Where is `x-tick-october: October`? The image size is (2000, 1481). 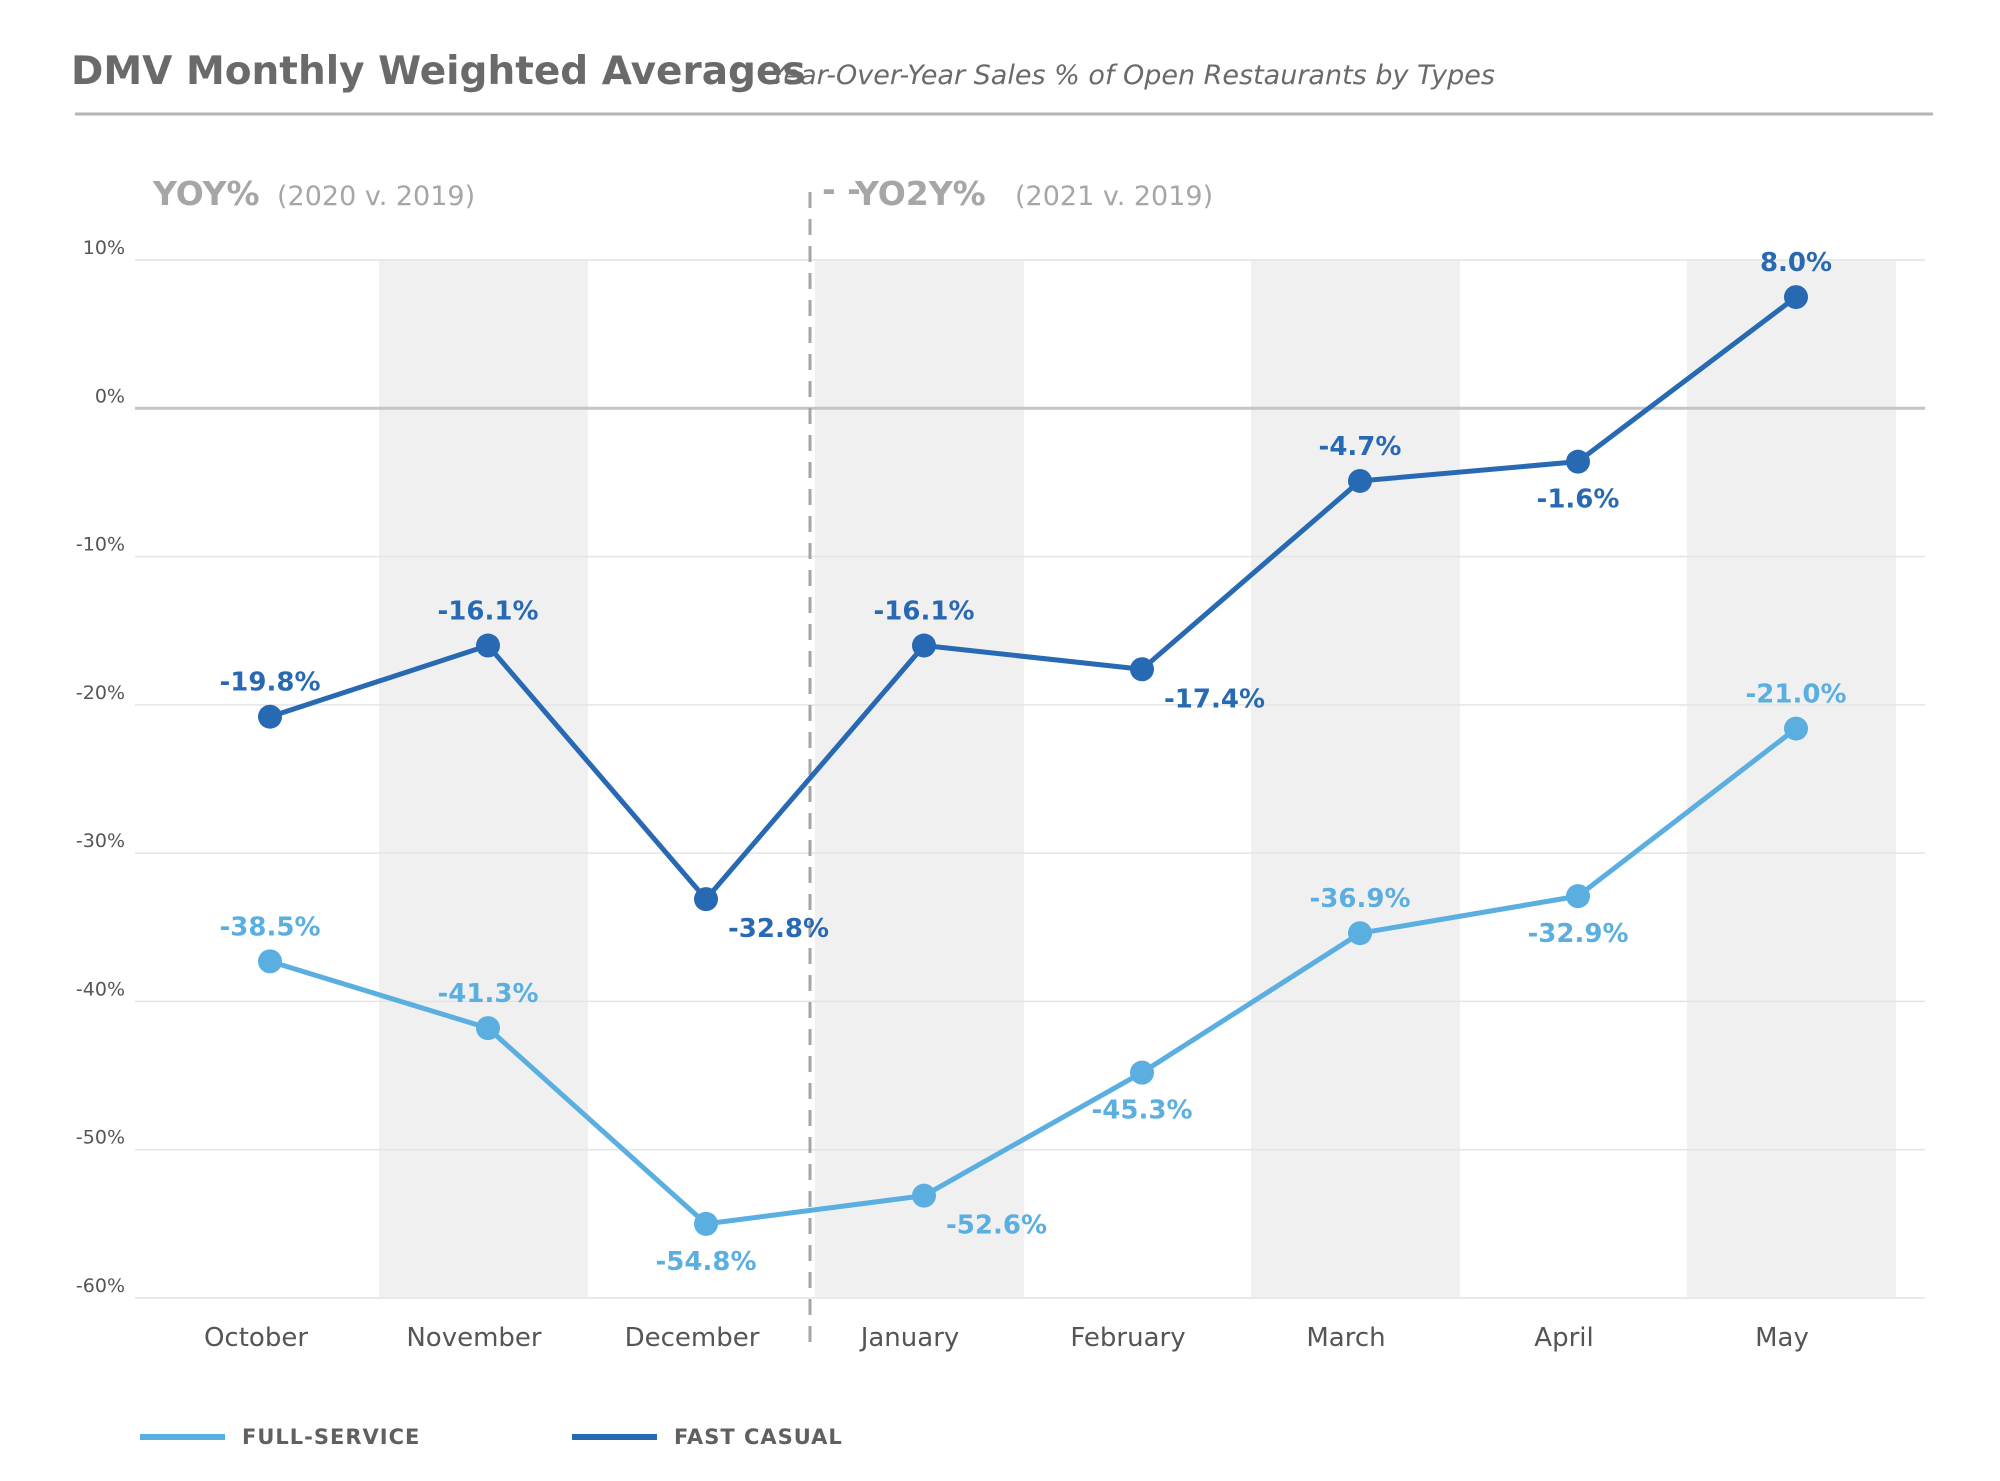 x-tick-october: October is located at coordinates (256, 1338).